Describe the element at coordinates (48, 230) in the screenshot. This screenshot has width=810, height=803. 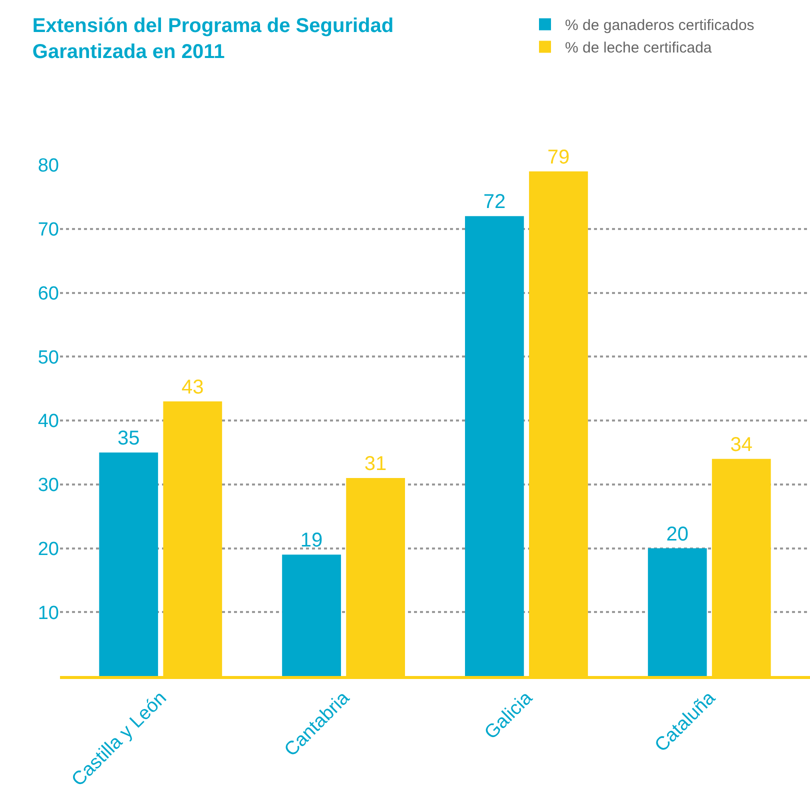
I see `y-tick-label: 70` at that location.